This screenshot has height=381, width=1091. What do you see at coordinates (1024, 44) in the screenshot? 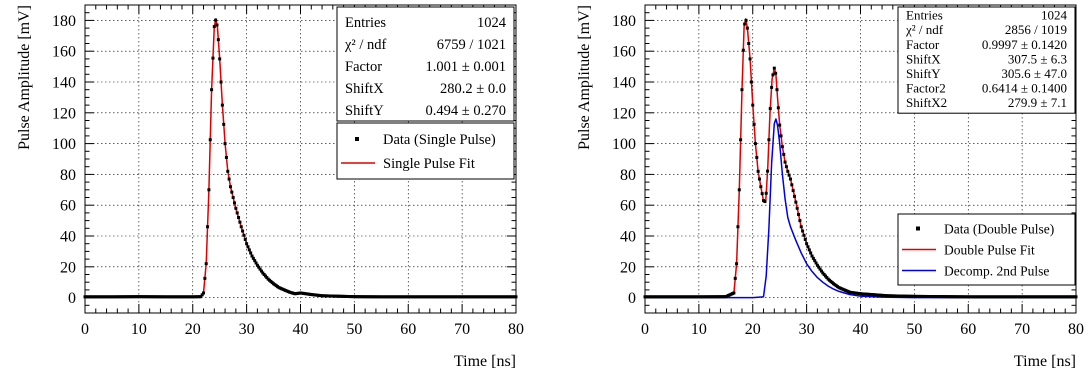
I see `stats-value: 0.9997 ± 0.1420` at bounding box center [1024, 44].